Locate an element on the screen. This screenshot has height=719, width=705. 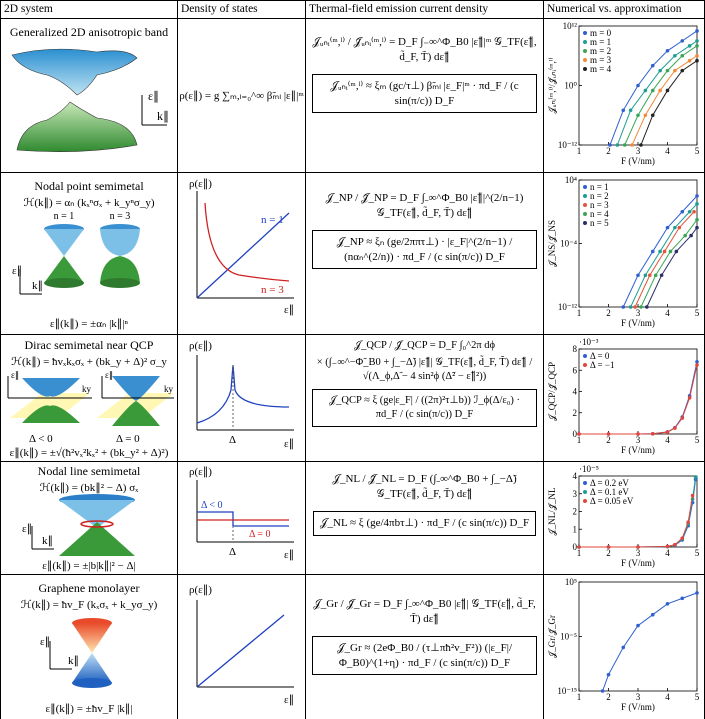
dispersion: ε∥(k∥) = ±|b|k∥|² − Δ| is located at coordinates (89, 566).